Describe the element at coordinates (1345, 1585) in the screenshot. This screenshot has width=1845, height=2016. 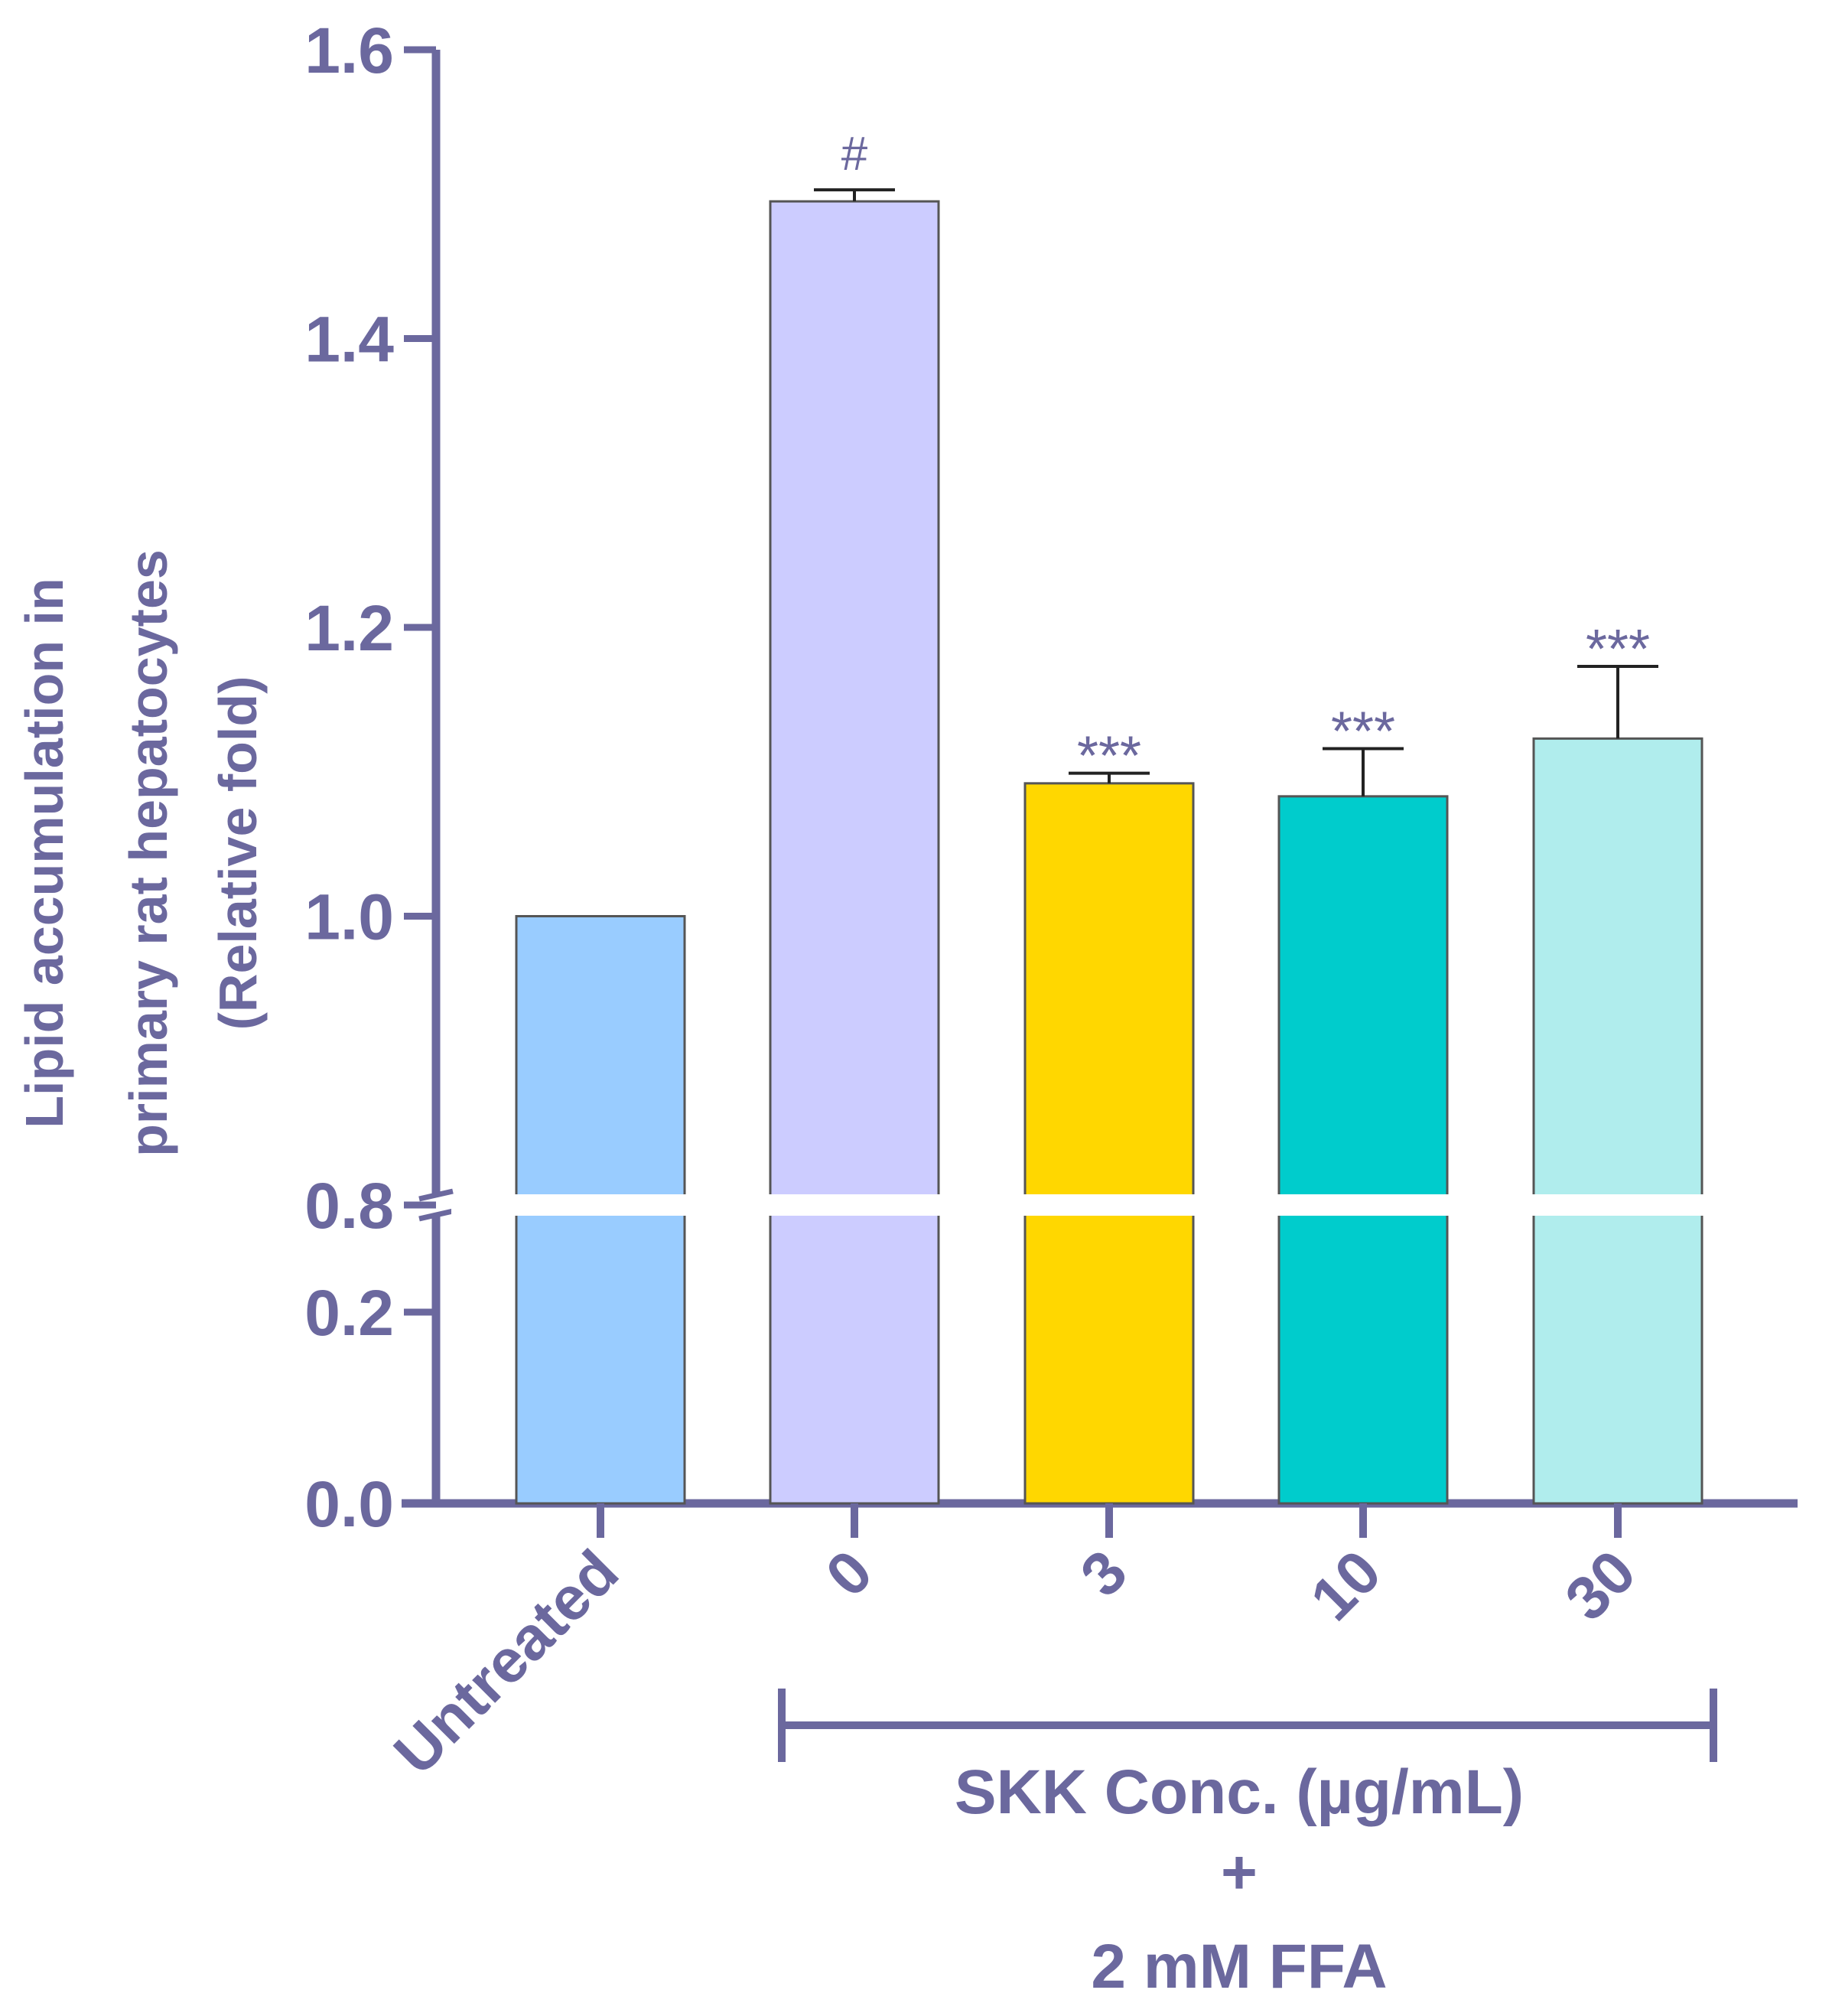
I see `x-tick-label-10: 10` at that location.